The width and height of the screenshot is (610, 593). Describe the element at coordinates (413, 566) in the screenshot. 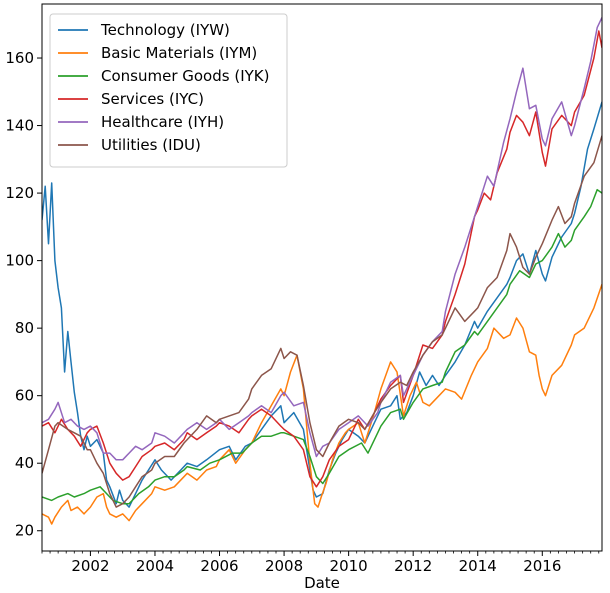

I see `x-tick-label: 2012` at that location.